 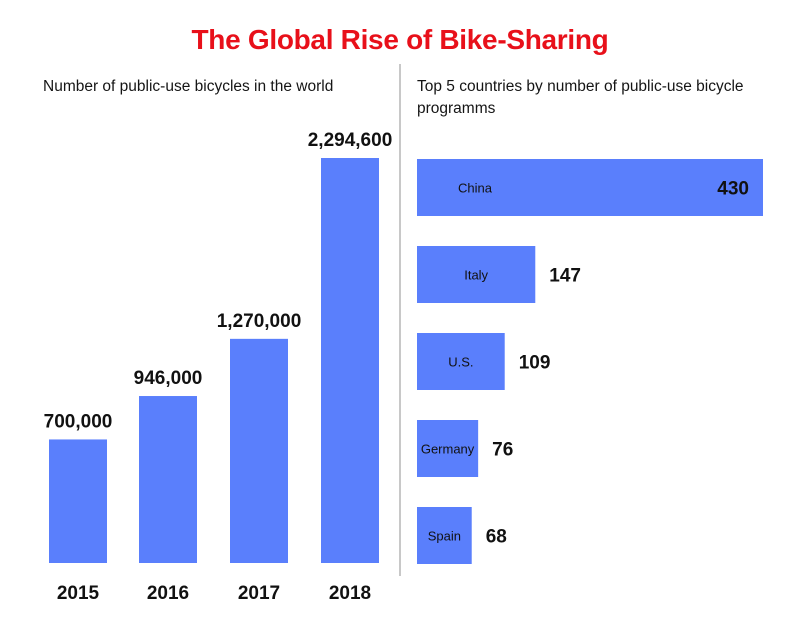 I want to click on category-label-spain: Spain, so click(x=444, y=536).